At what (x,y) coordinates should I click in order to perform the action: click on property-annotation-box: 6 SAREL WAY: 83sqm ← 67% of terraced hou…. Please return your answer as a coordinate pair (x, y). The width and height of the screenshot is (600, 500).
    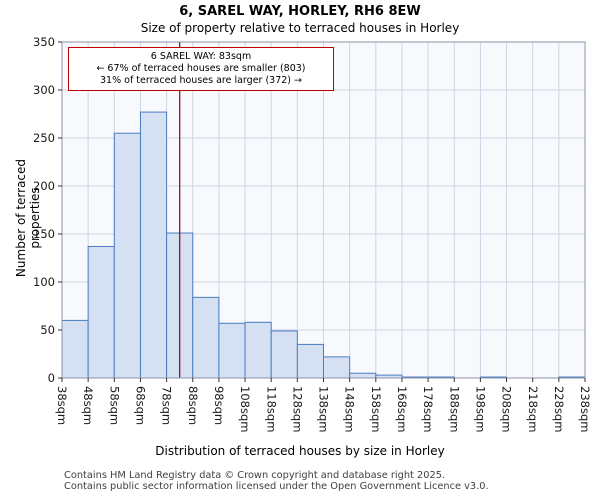
    Looking at the image, I should click on (201, 69).